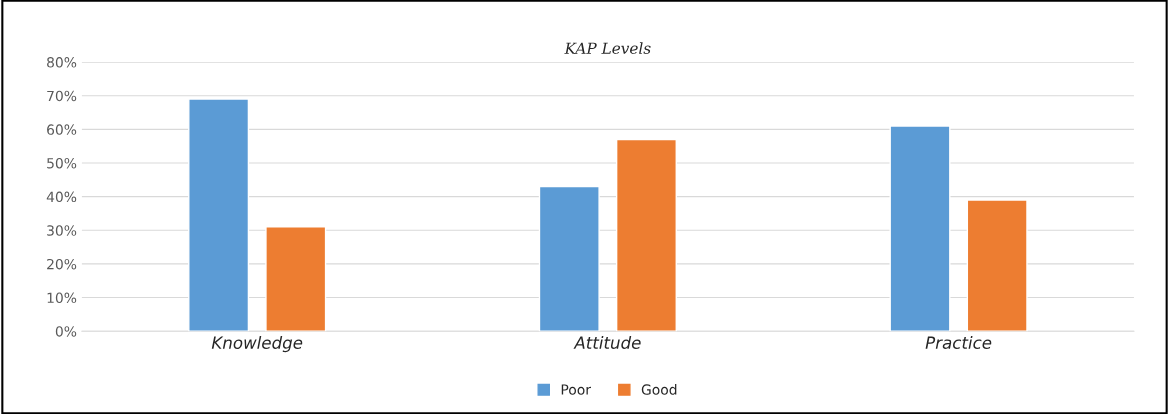 The width and height of the screenshot is (1169, 414). What do you see at coordinates (659, 389) in the screenshot?
I see `legend-label: Good` at bounding box center [659, 389].